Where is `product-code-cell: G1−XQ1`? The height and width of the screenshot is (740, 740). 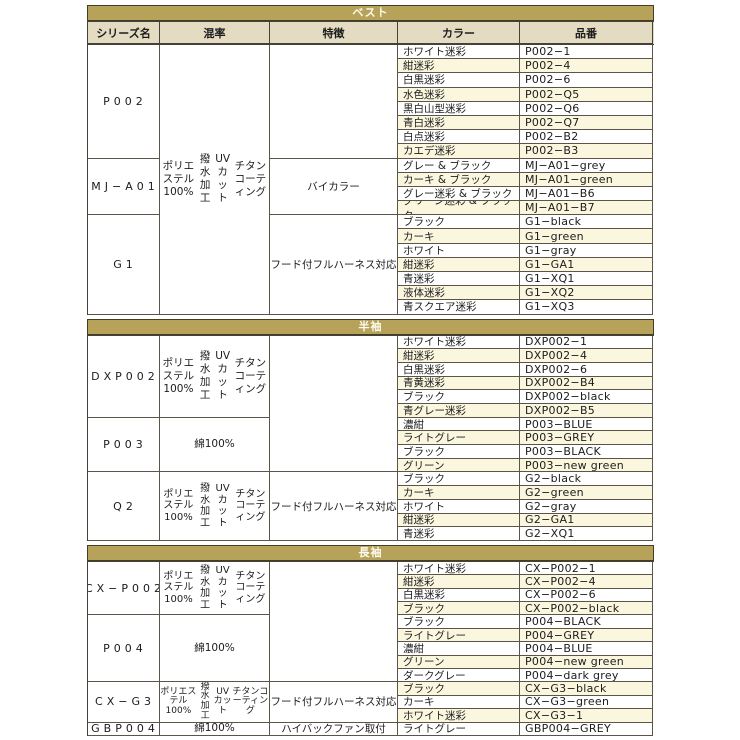 product-code-cell: G1−XQ1 is located at coordinates (586, 279).